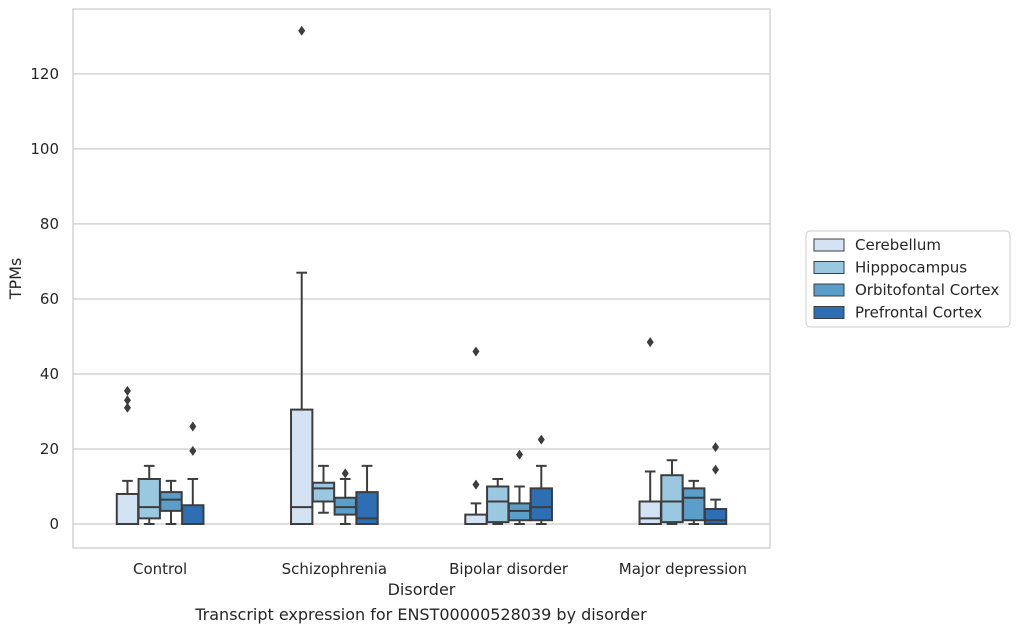 The width and height of the screenshot is (1018, 634). Describe the element at coordinates (509, 569) in the screenshot. I see `x-tick-label: Bipolar disorder` at that location.